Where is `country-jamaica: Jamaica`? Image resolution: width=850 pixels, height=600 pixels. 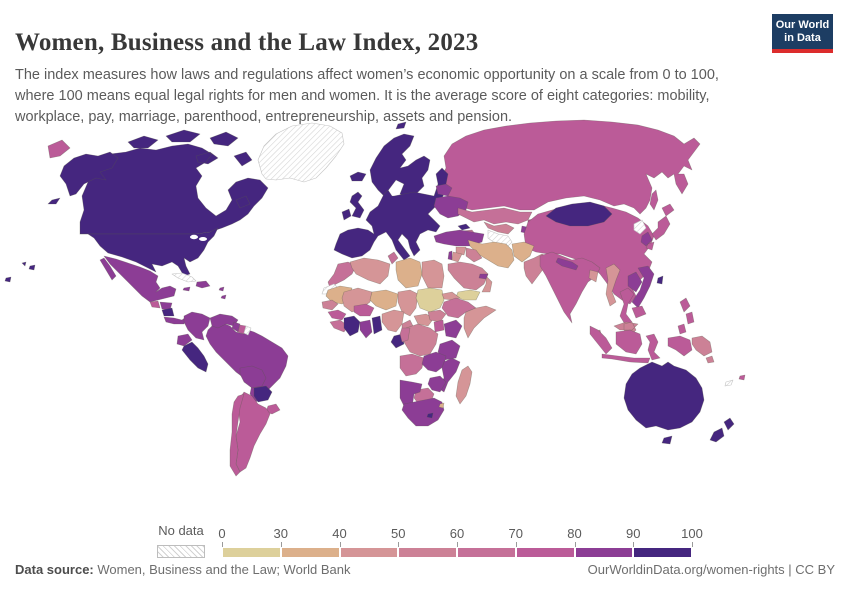 country-jamaica: Jamaica is located at coordinates (186, 289).